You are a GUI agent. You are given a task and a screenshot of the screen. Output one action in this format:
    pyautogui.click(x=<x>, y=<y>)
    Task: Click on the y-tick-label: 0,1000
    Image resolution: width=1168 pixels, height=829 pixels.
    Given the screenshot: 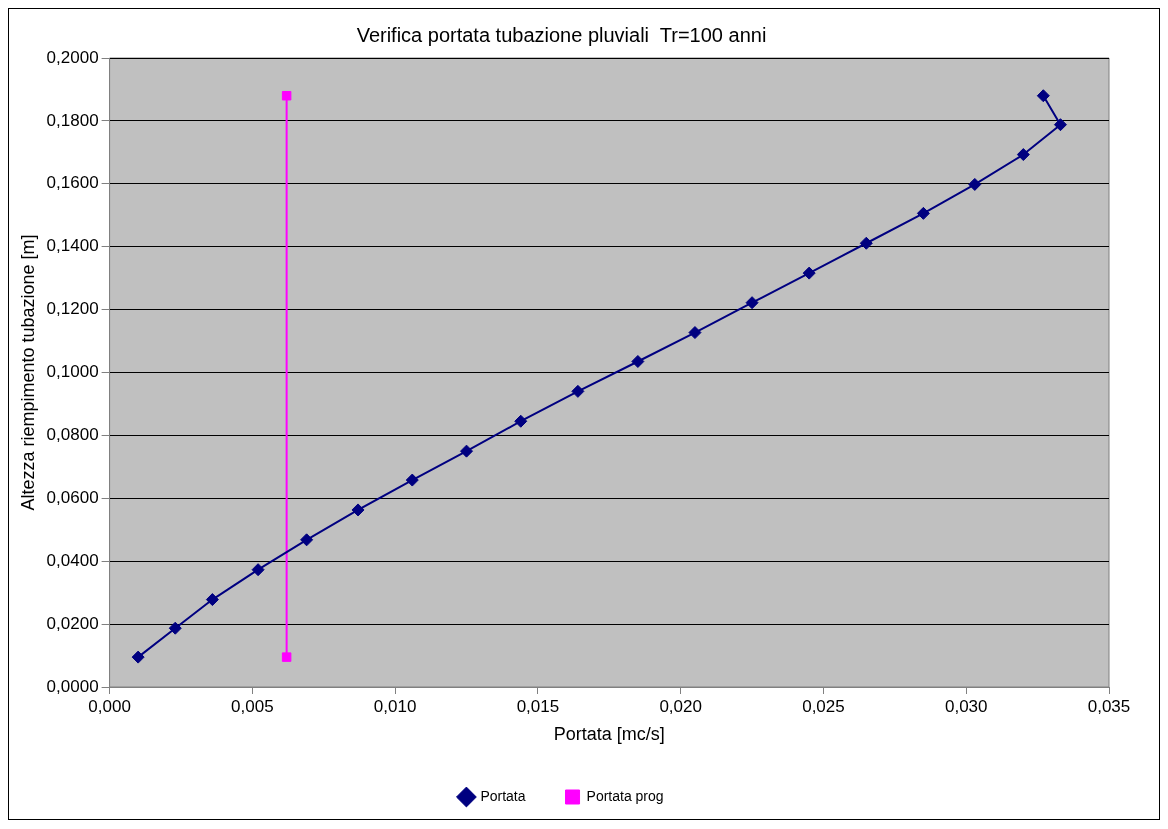 What is the action you would take?
    pyautogui.click(x=72, y=372)
    